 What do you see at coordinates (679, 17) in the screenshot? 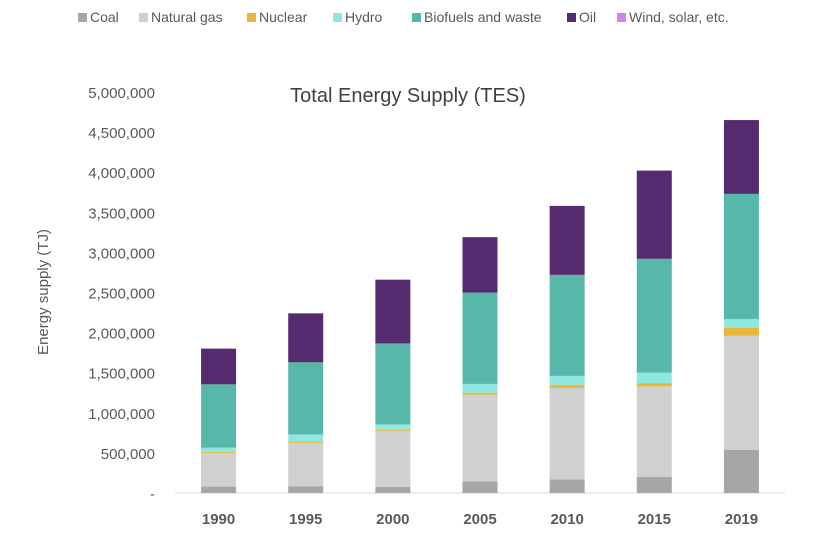
I see `legend-label: Wind, solar, etc.` at bounding box center [679, 17].